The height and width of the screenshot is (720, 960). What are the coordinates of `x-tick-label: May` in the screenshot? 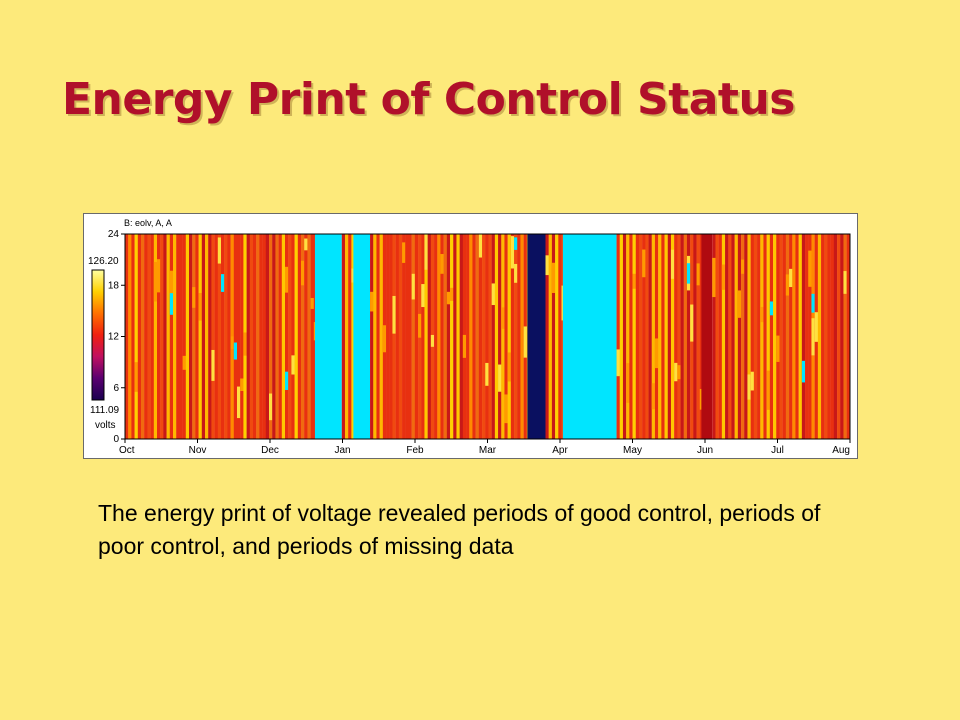 It's located at (632, 450).